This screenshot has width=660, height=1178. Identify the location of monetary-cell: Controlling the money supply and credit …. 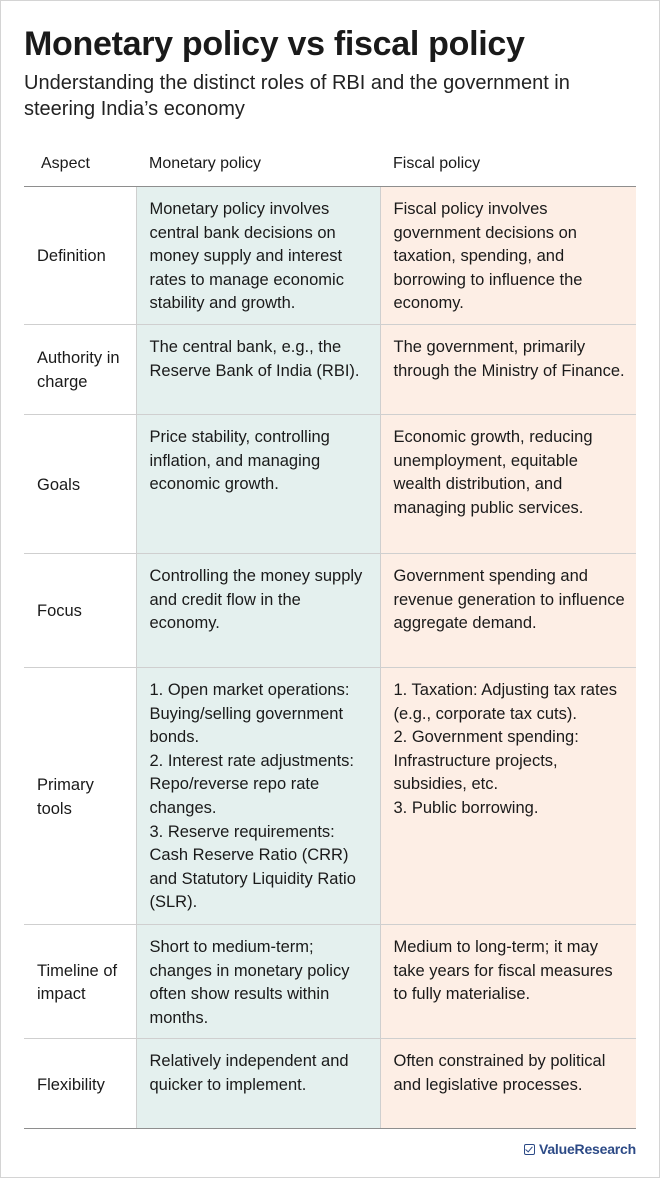
(258, 610).